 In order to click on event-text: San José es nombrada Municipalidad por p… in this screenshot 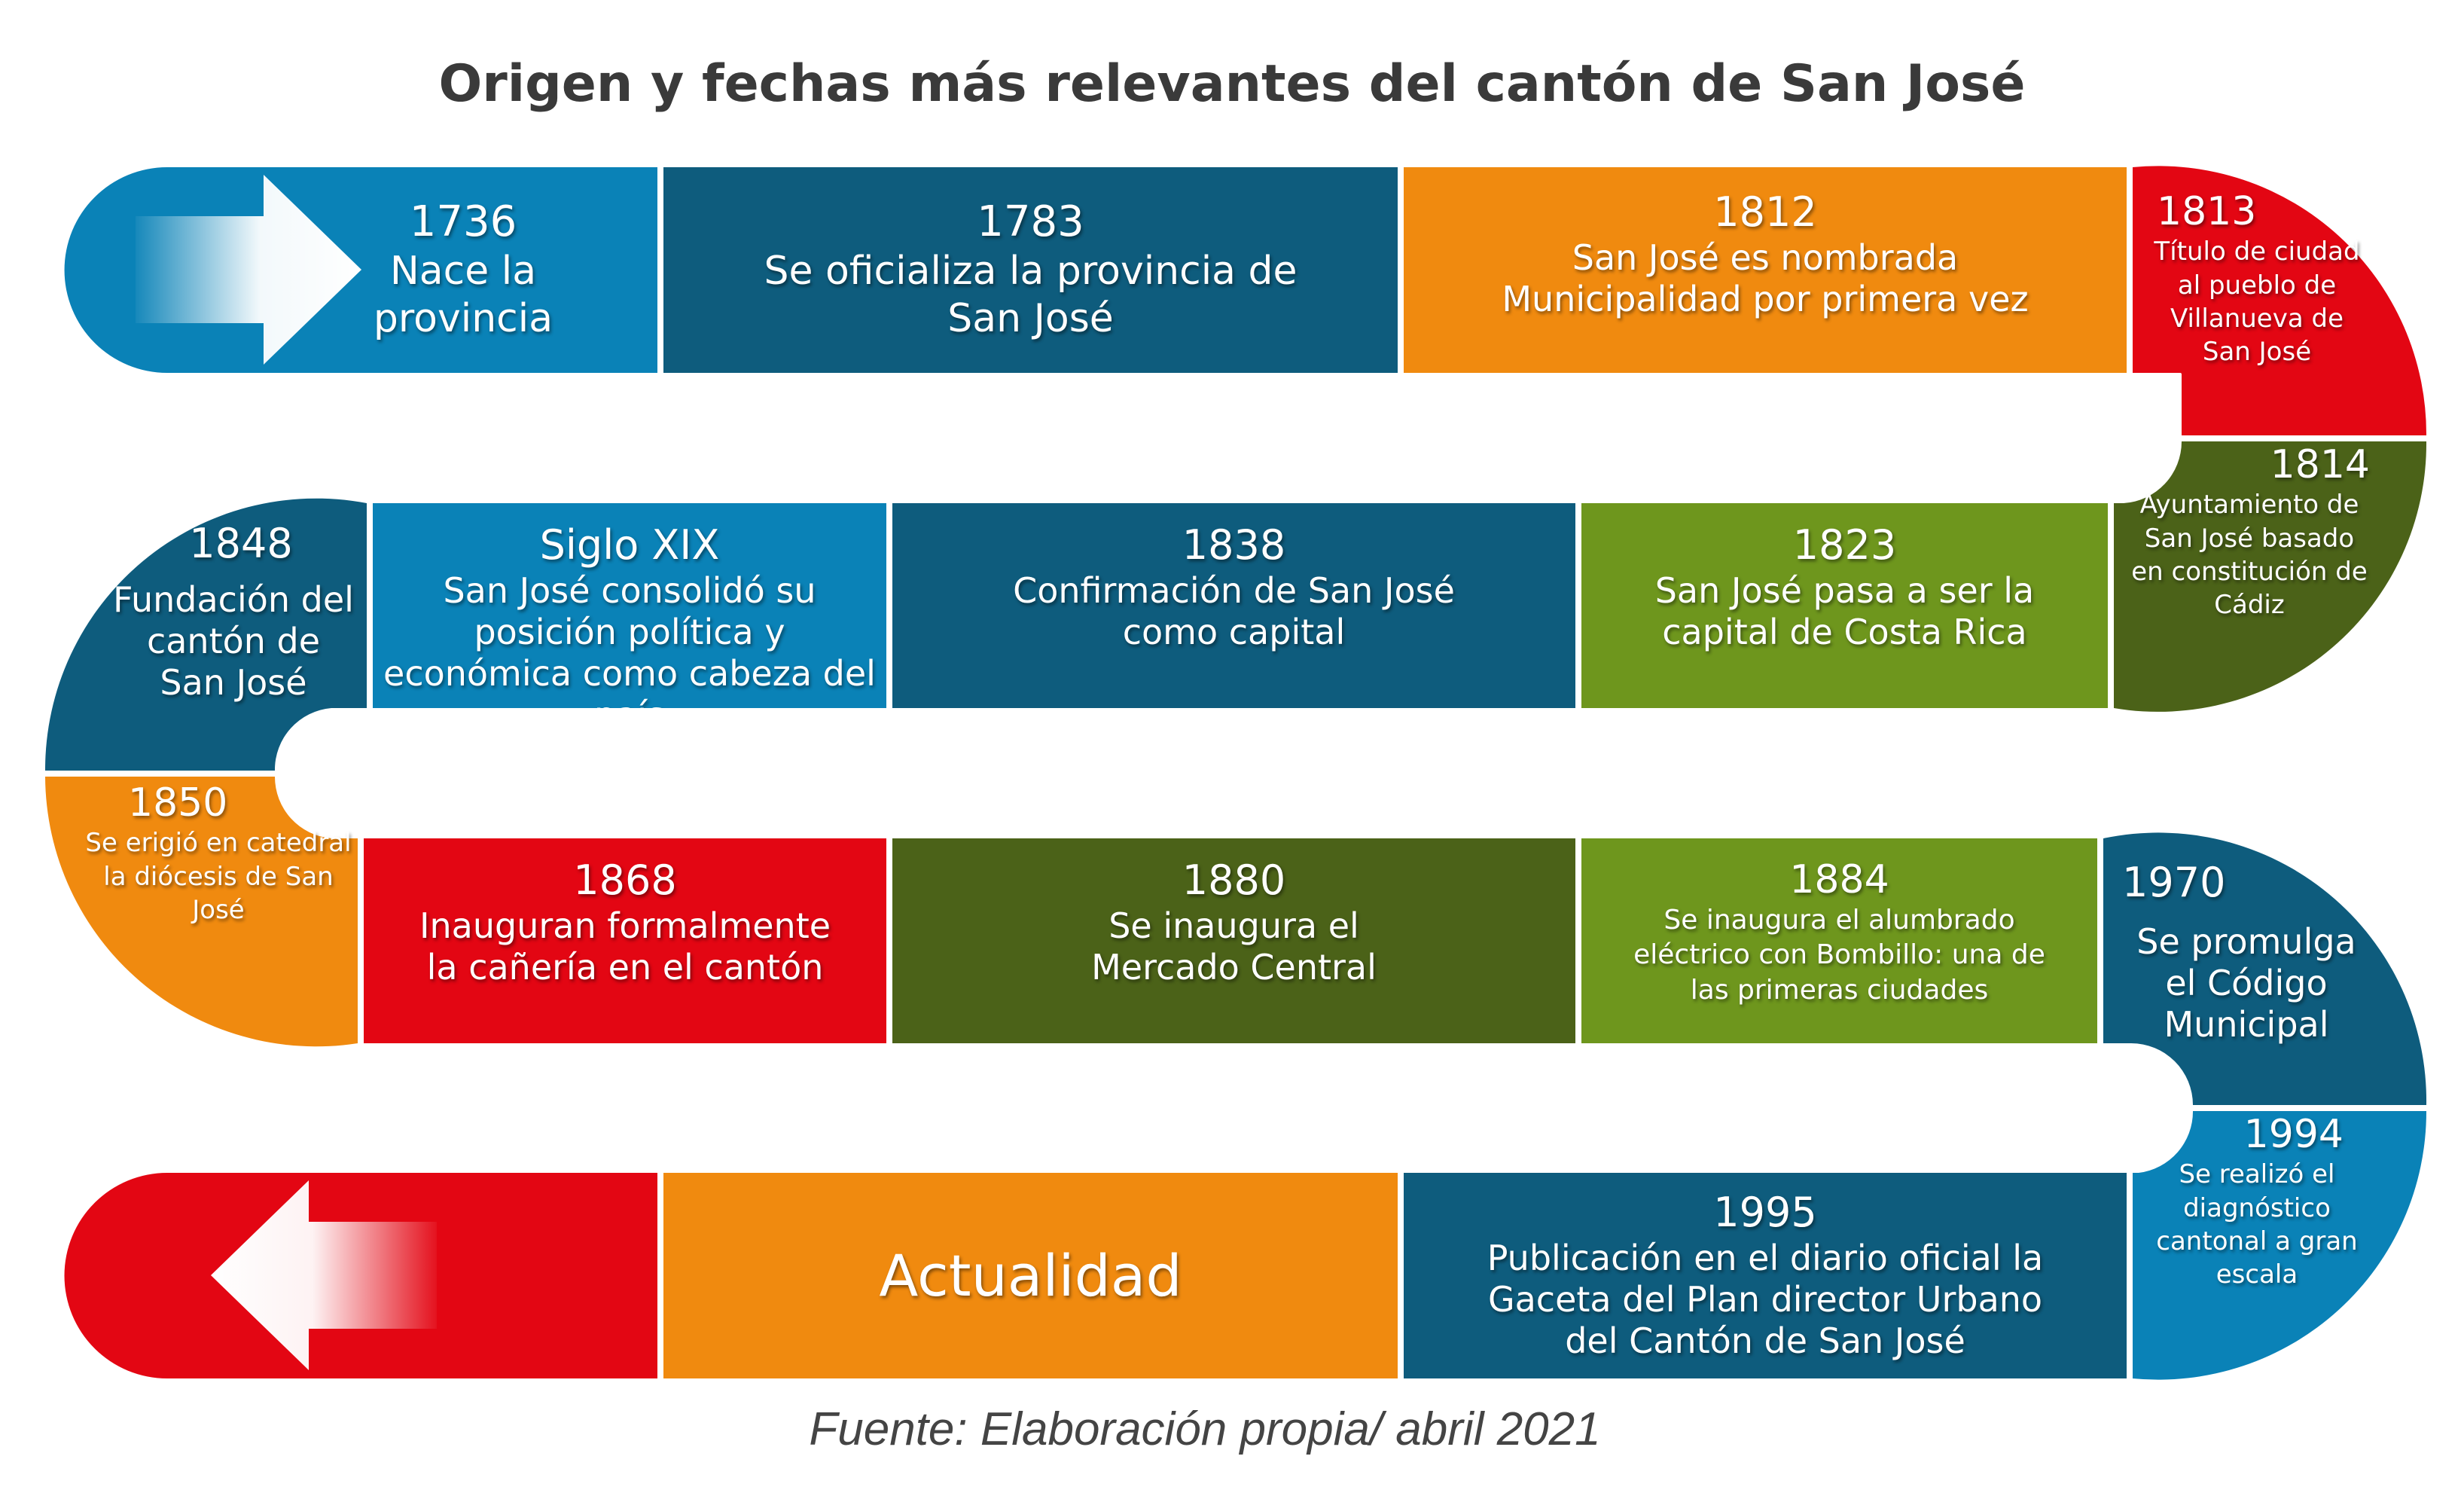, I will do `click(1765, 278)`.